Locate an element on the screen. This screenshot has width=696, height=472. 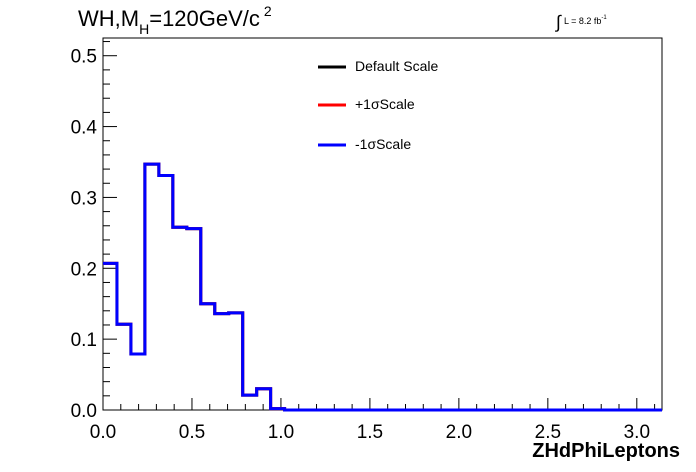
y-tick-label: 0.3 is located at coordinates (84, 198).